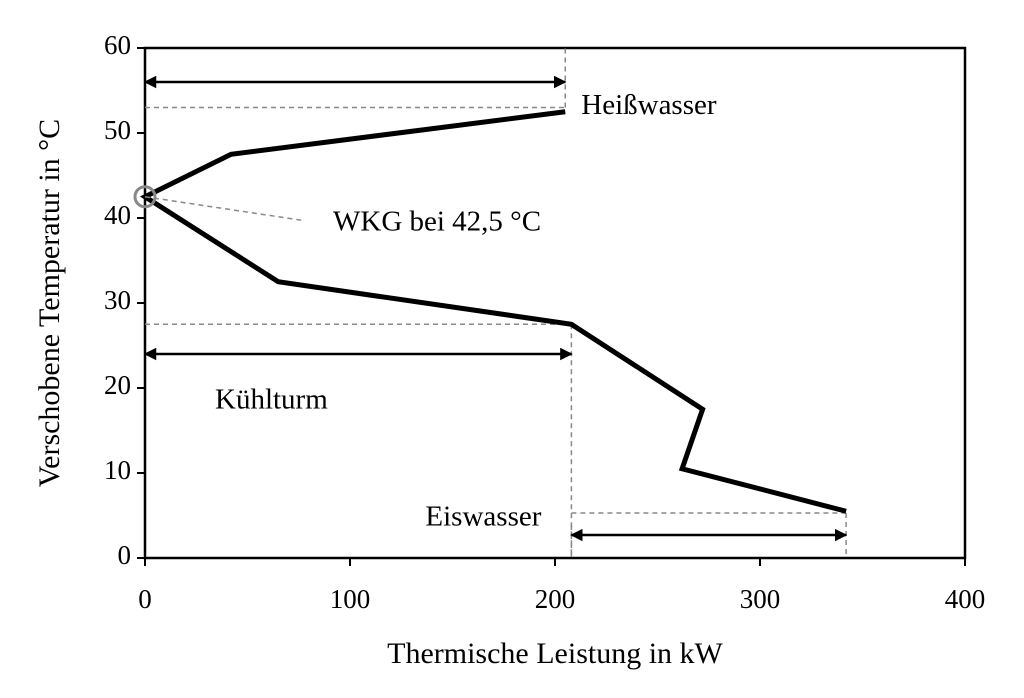 The width and height of the screenshot is (1024, 698). I want to click on leader-line, so click(225, 209).